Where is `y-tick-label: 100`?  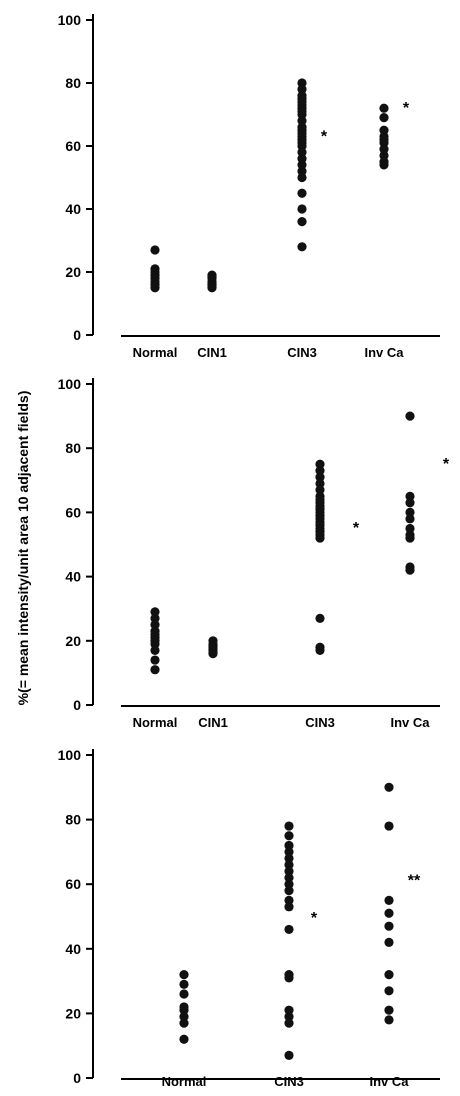
y-tick-label: 100 is located at coordinates (70, 20).